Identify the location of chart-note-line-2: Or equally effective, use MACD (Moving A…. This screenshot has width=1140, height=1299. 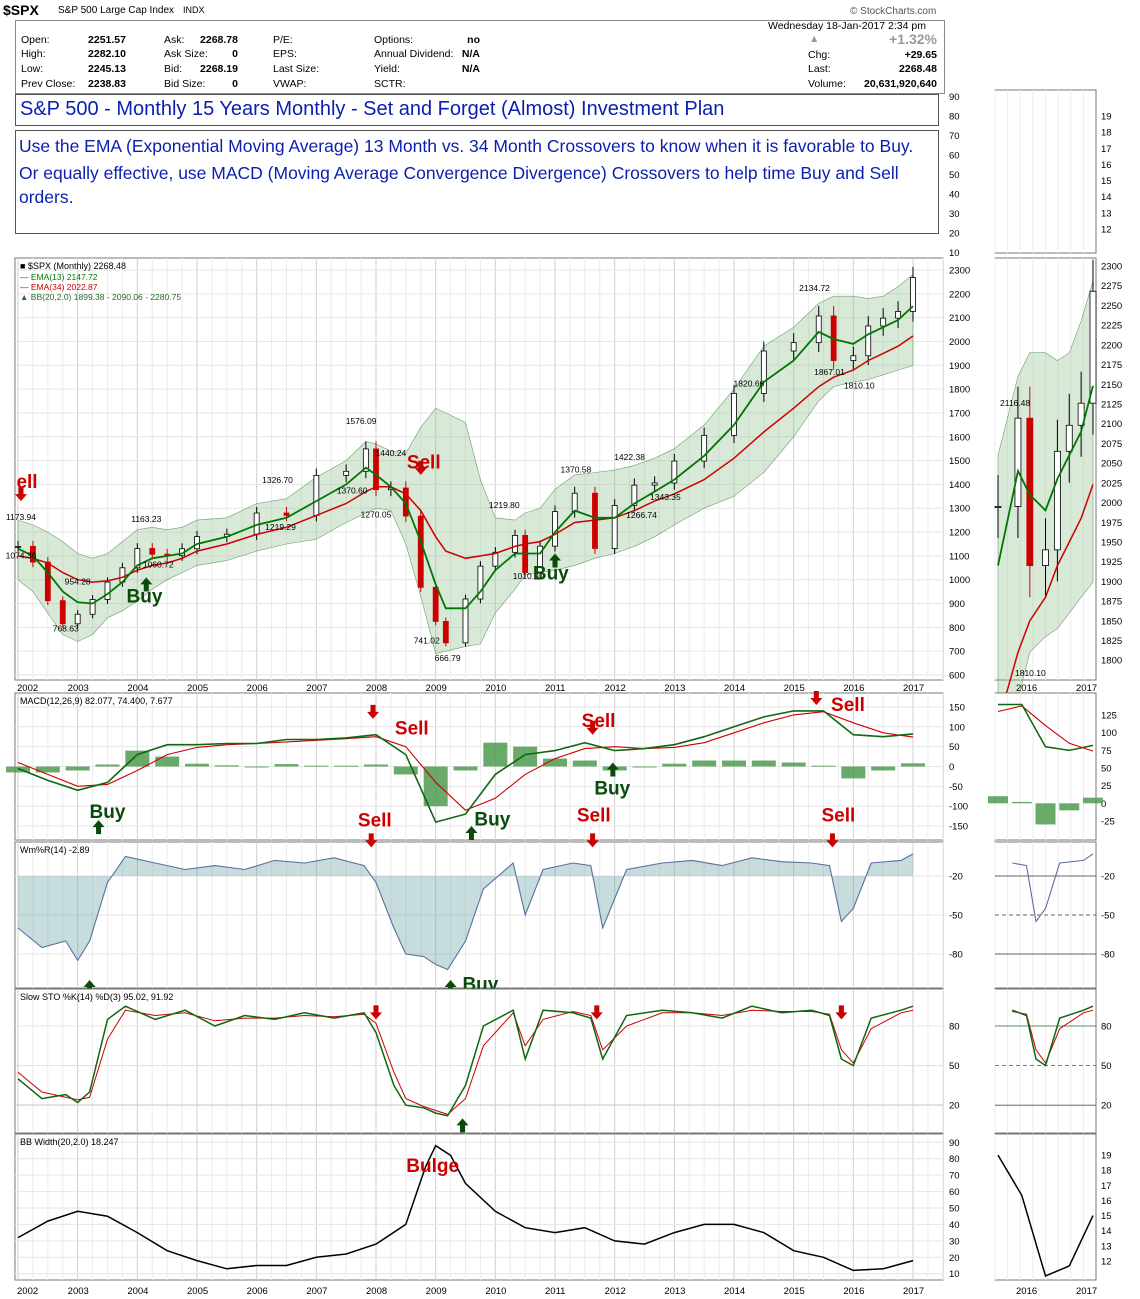
(459, 185).